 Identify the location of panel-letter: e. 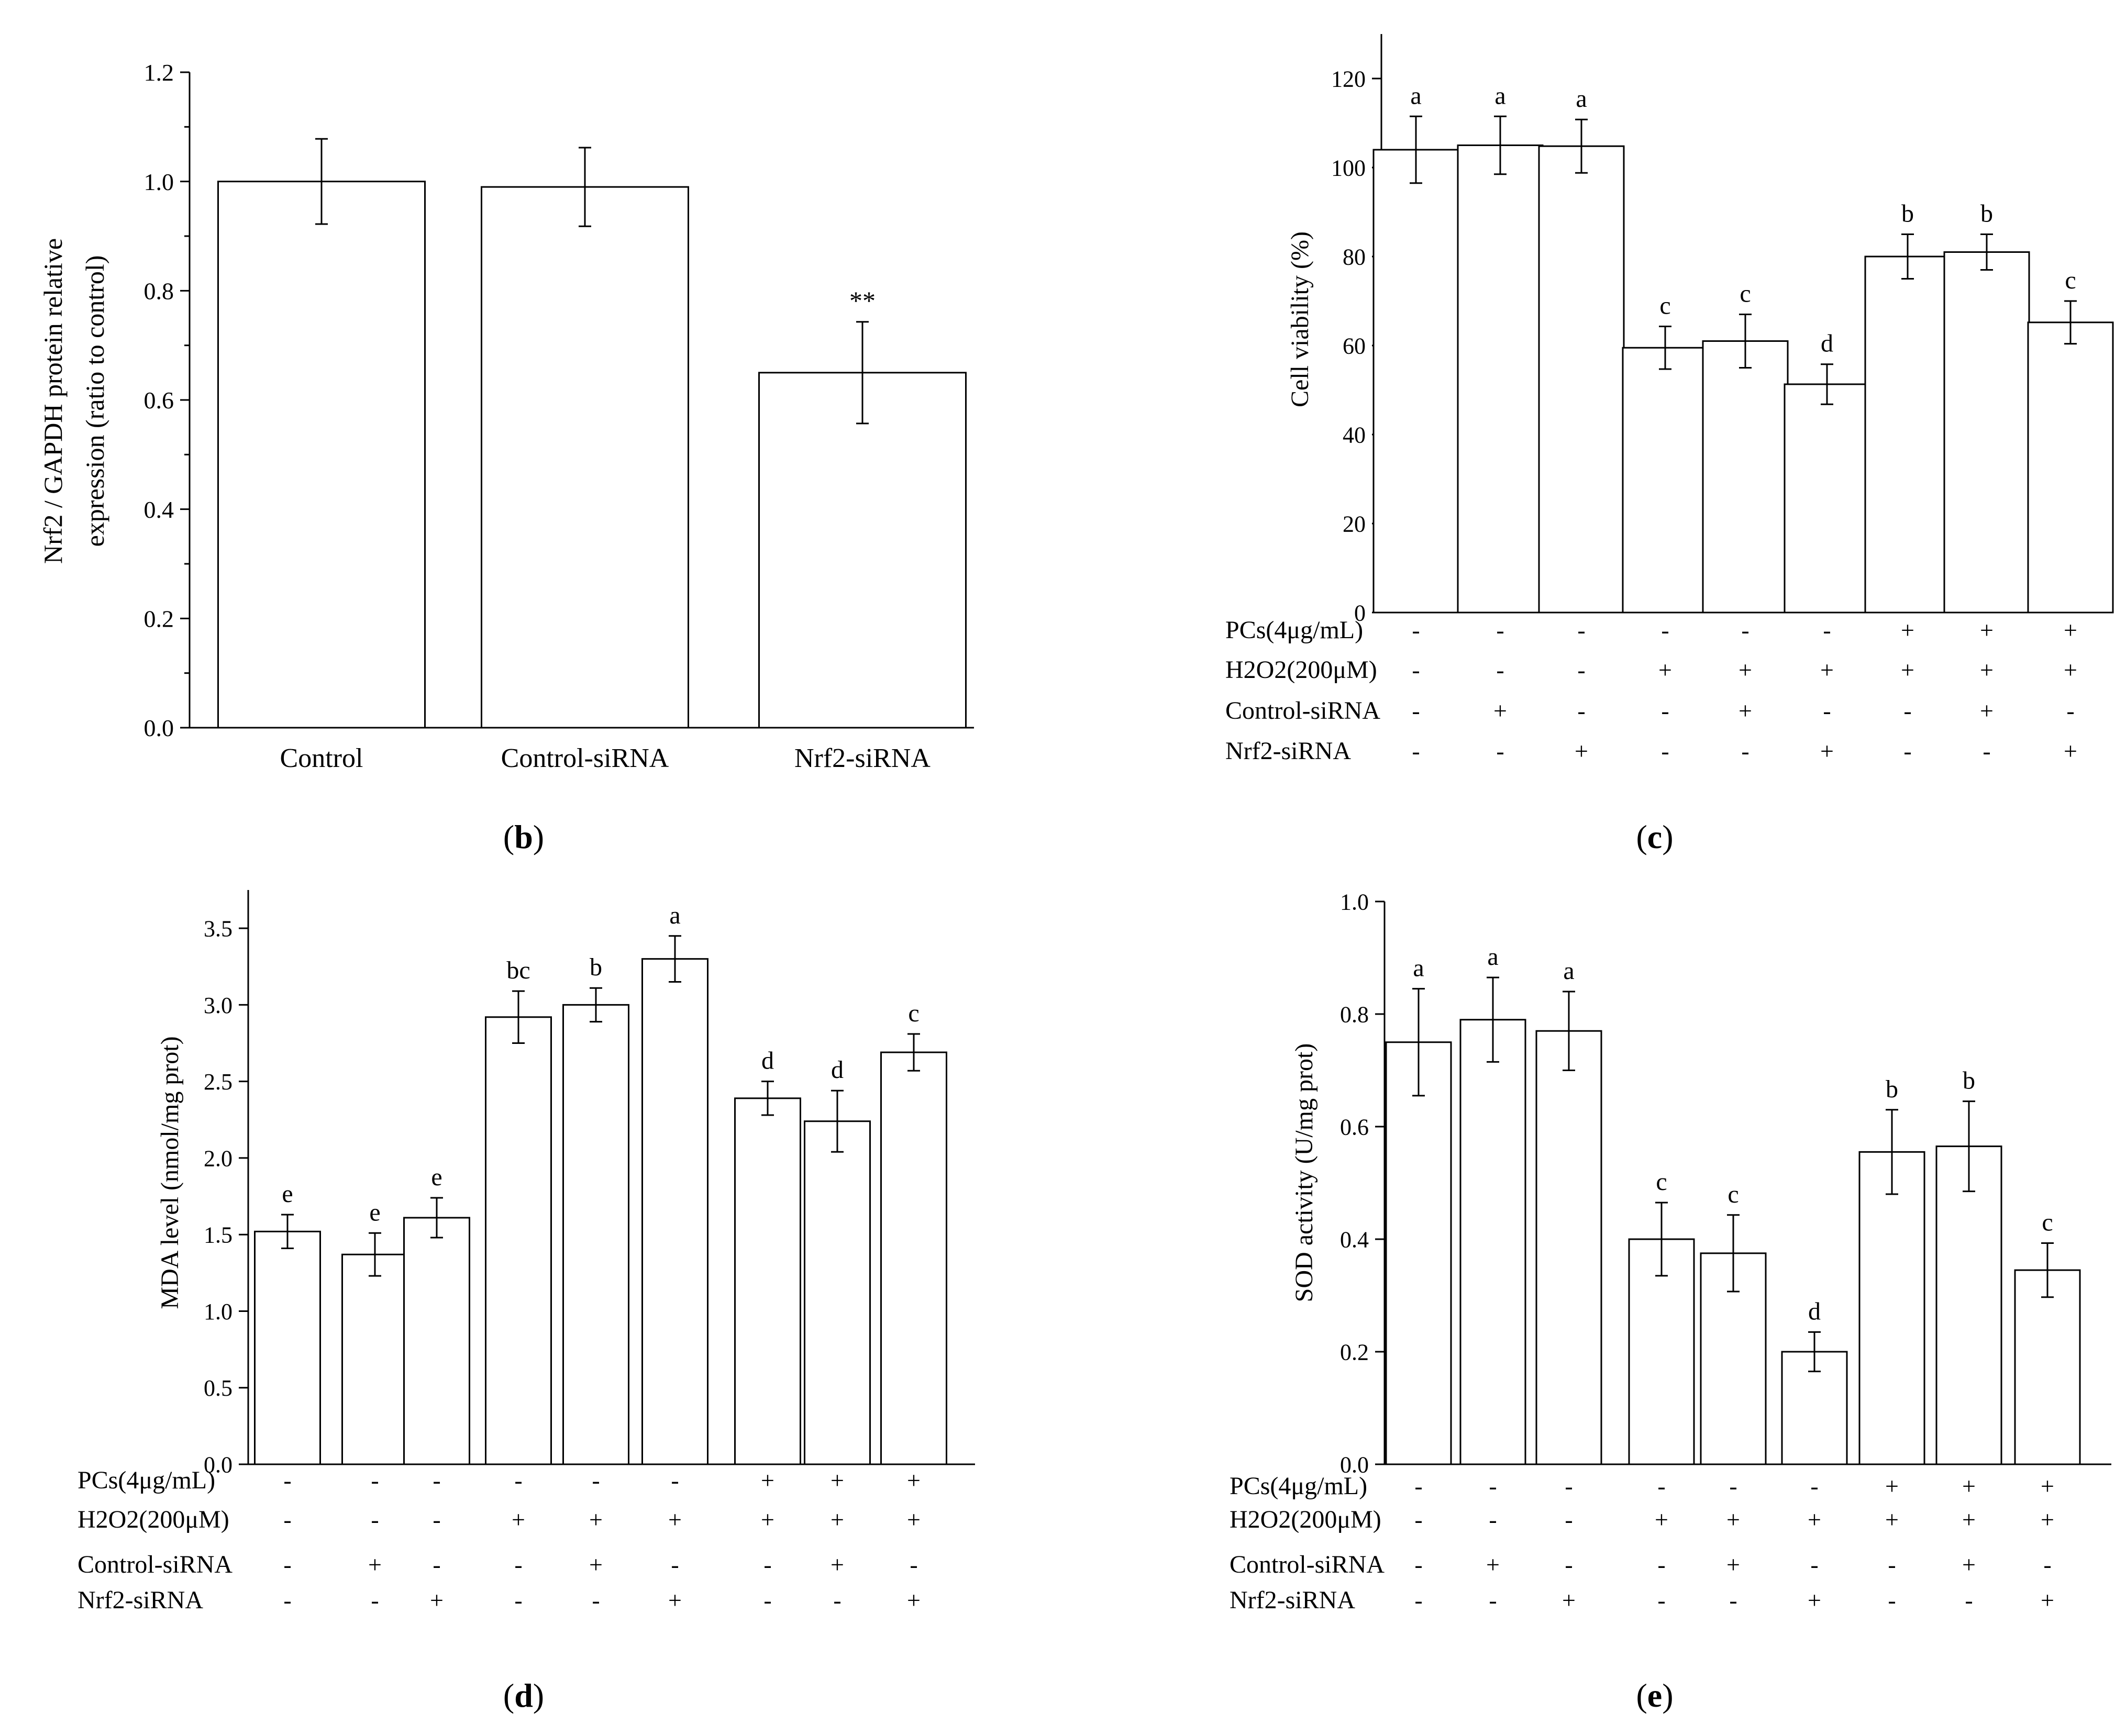
(1654, 1695).